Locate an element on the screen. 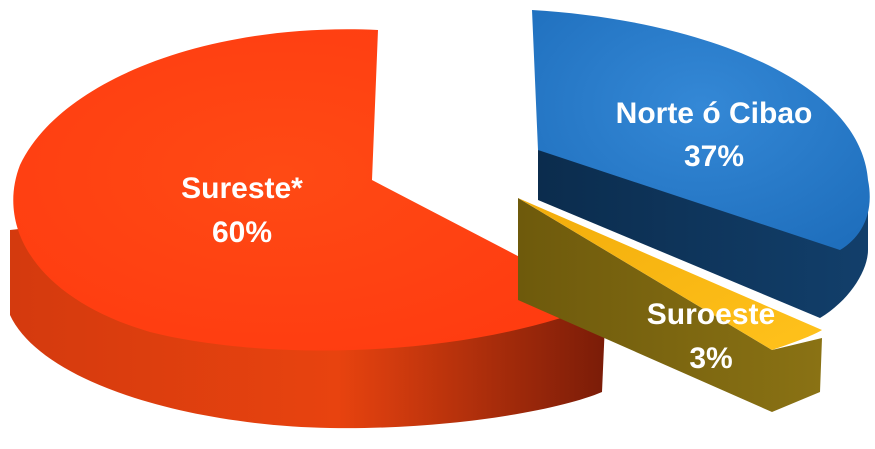 The width and height of the screenshot is (875, 449). label-suroeste-category: Suroeste is located at coordinates (711, 314).